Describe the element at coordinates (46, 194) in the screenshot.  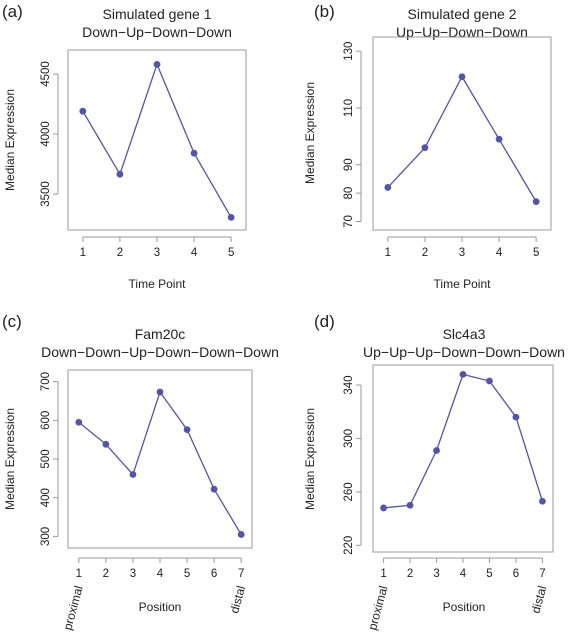
I see `panel-a-y-tick-label: 3500` at that location.